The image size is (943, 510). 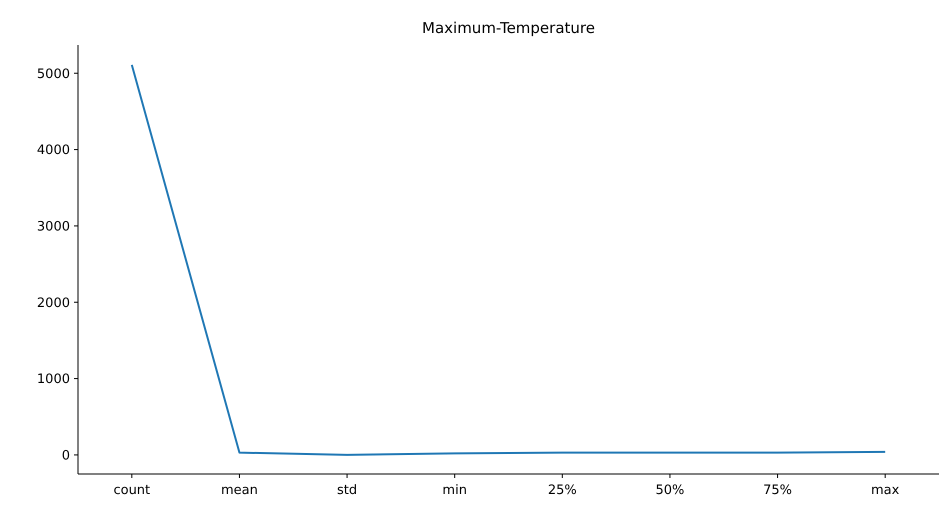 I want to click on y-tick-label: 3000, so click(x=53, y=226).